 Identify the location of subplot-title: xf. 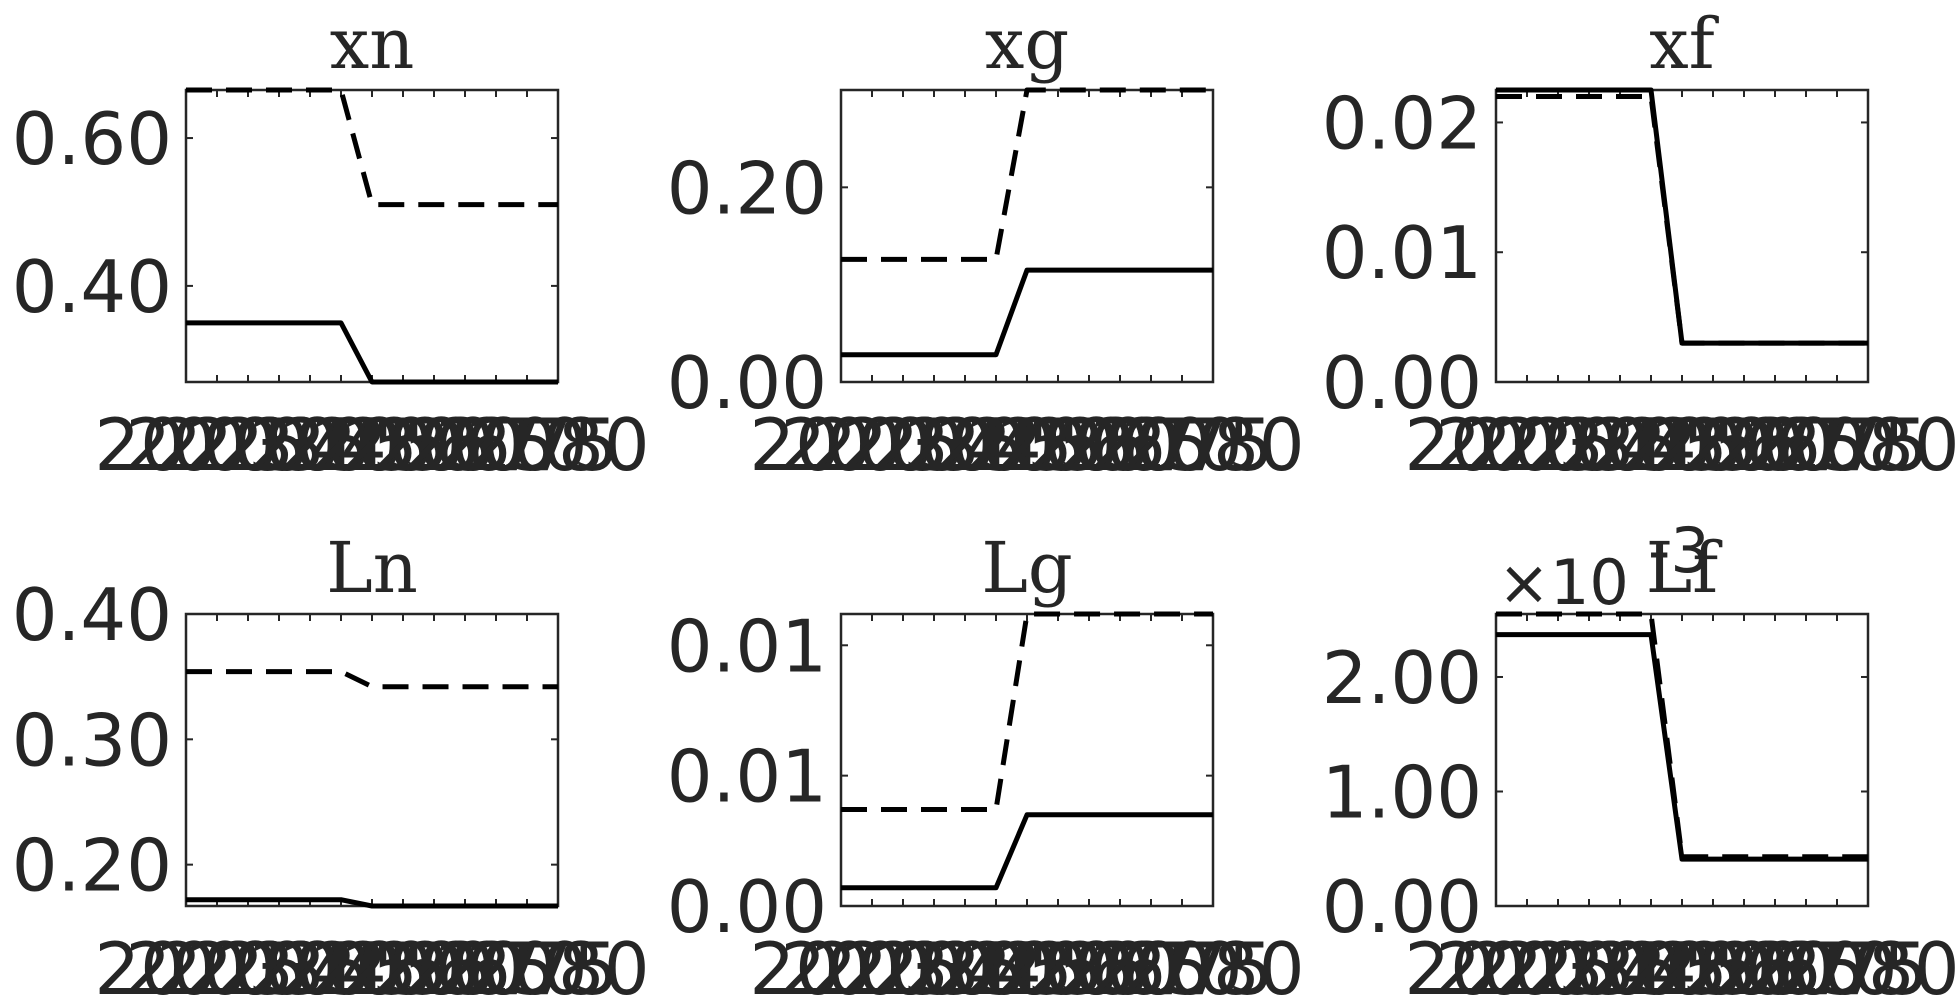
(1684, 44).